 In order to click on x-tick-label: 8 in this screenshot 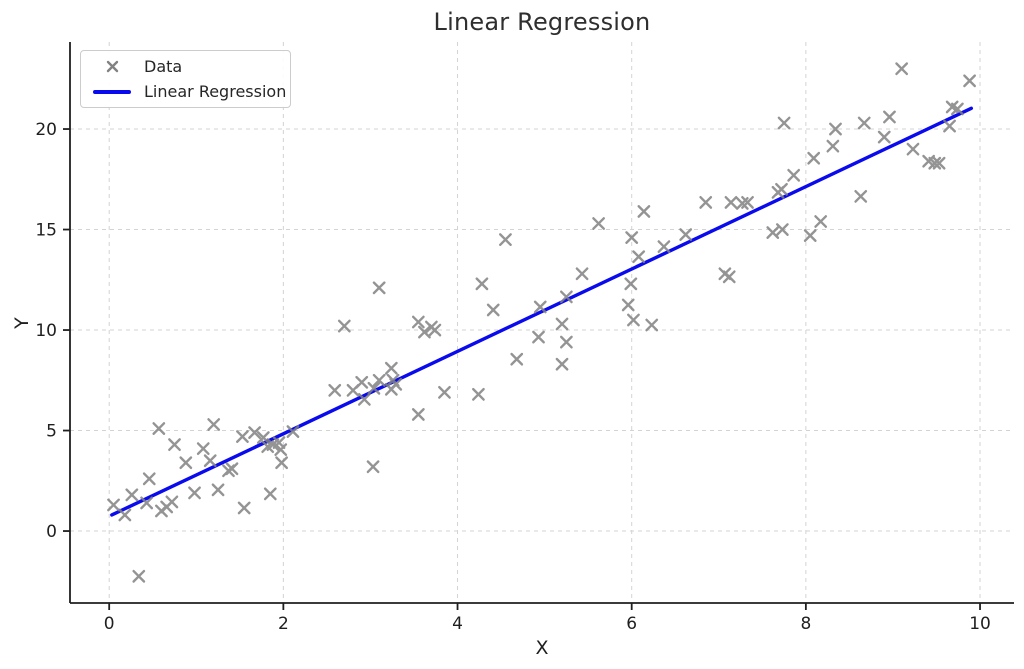, I will do `click(805, 624)`.